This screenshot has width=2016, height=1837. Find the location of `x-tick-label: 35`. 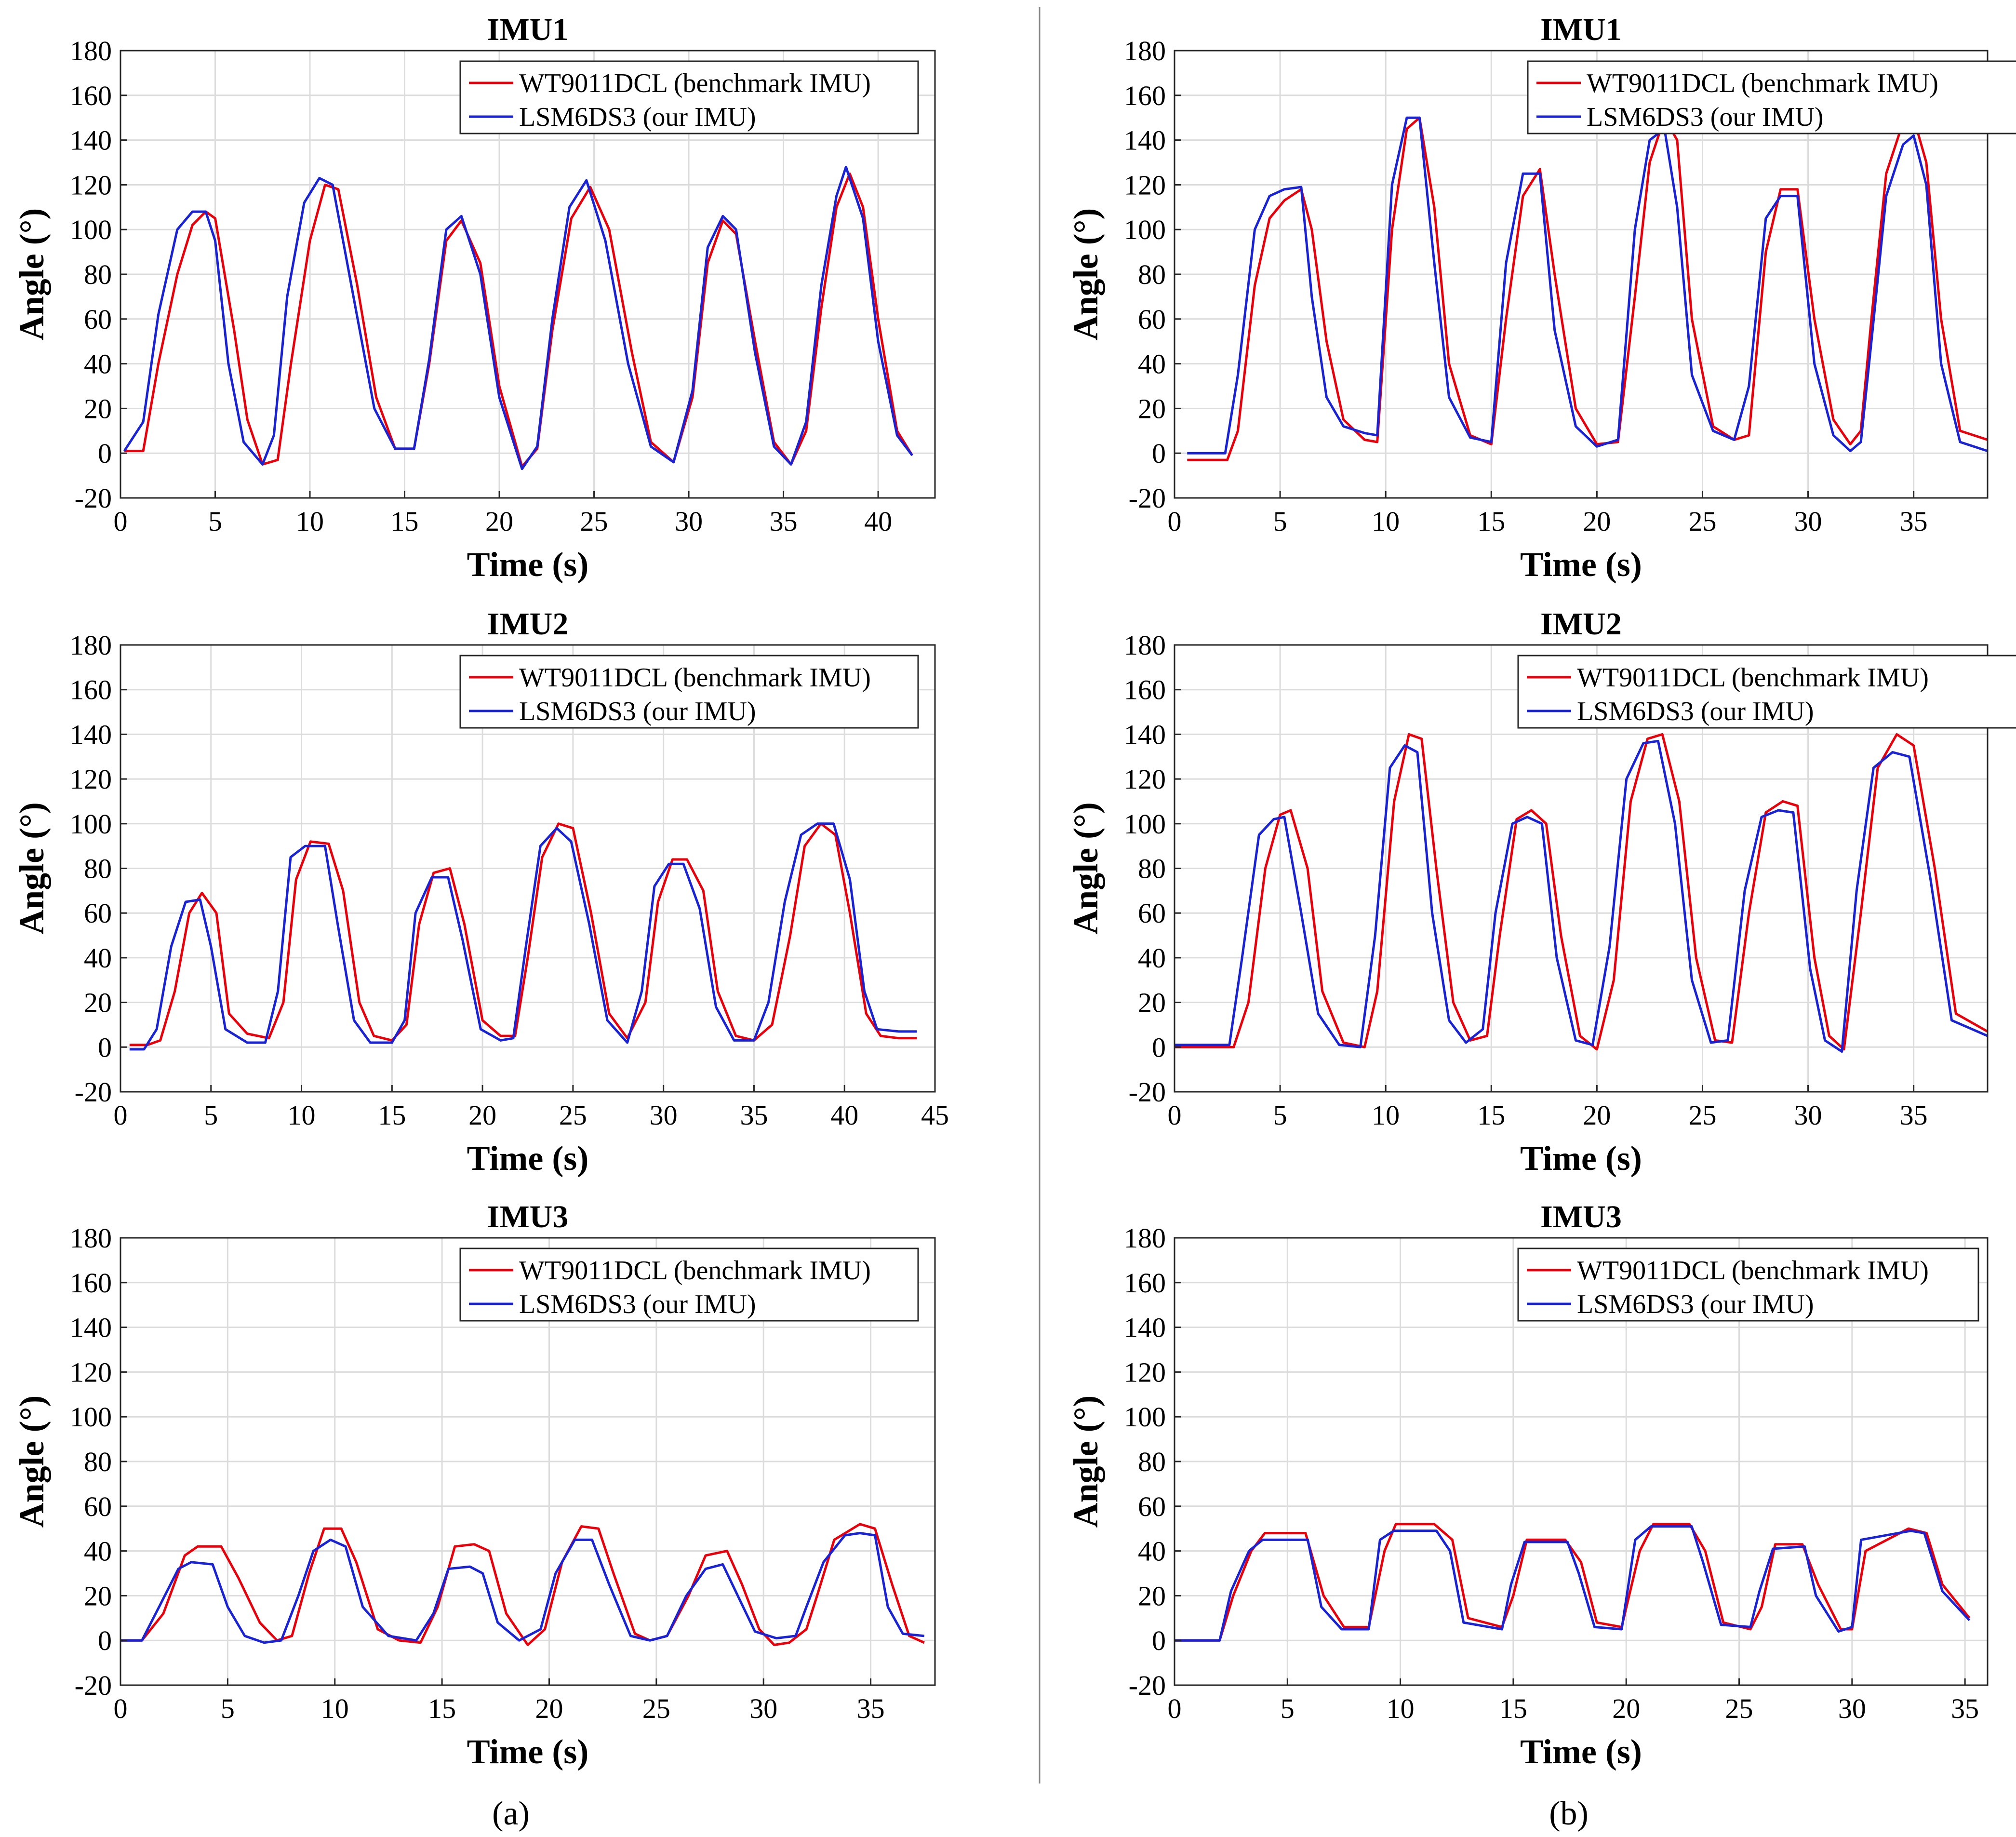

x-tick-label: 35 is located at coordinates (1965, 1709).